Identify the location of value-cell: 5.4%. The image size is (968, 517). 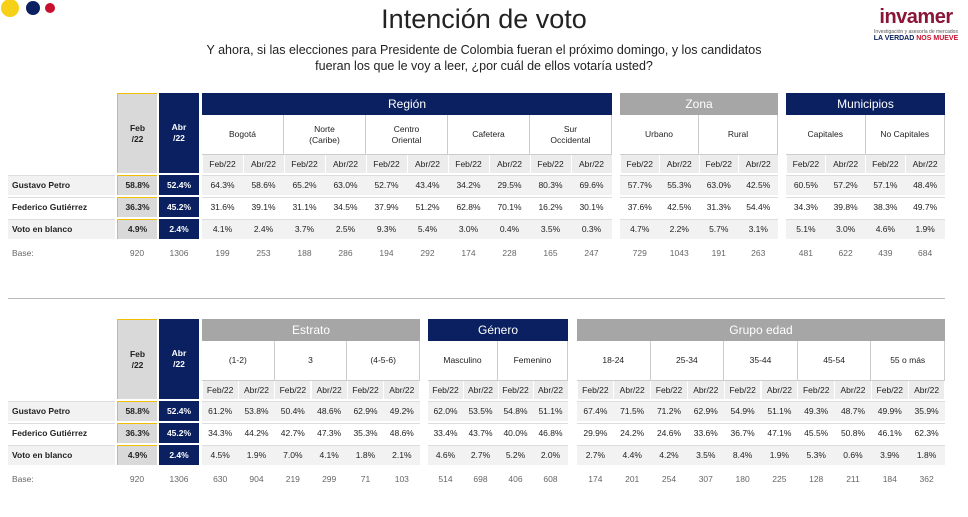
(427, 229).